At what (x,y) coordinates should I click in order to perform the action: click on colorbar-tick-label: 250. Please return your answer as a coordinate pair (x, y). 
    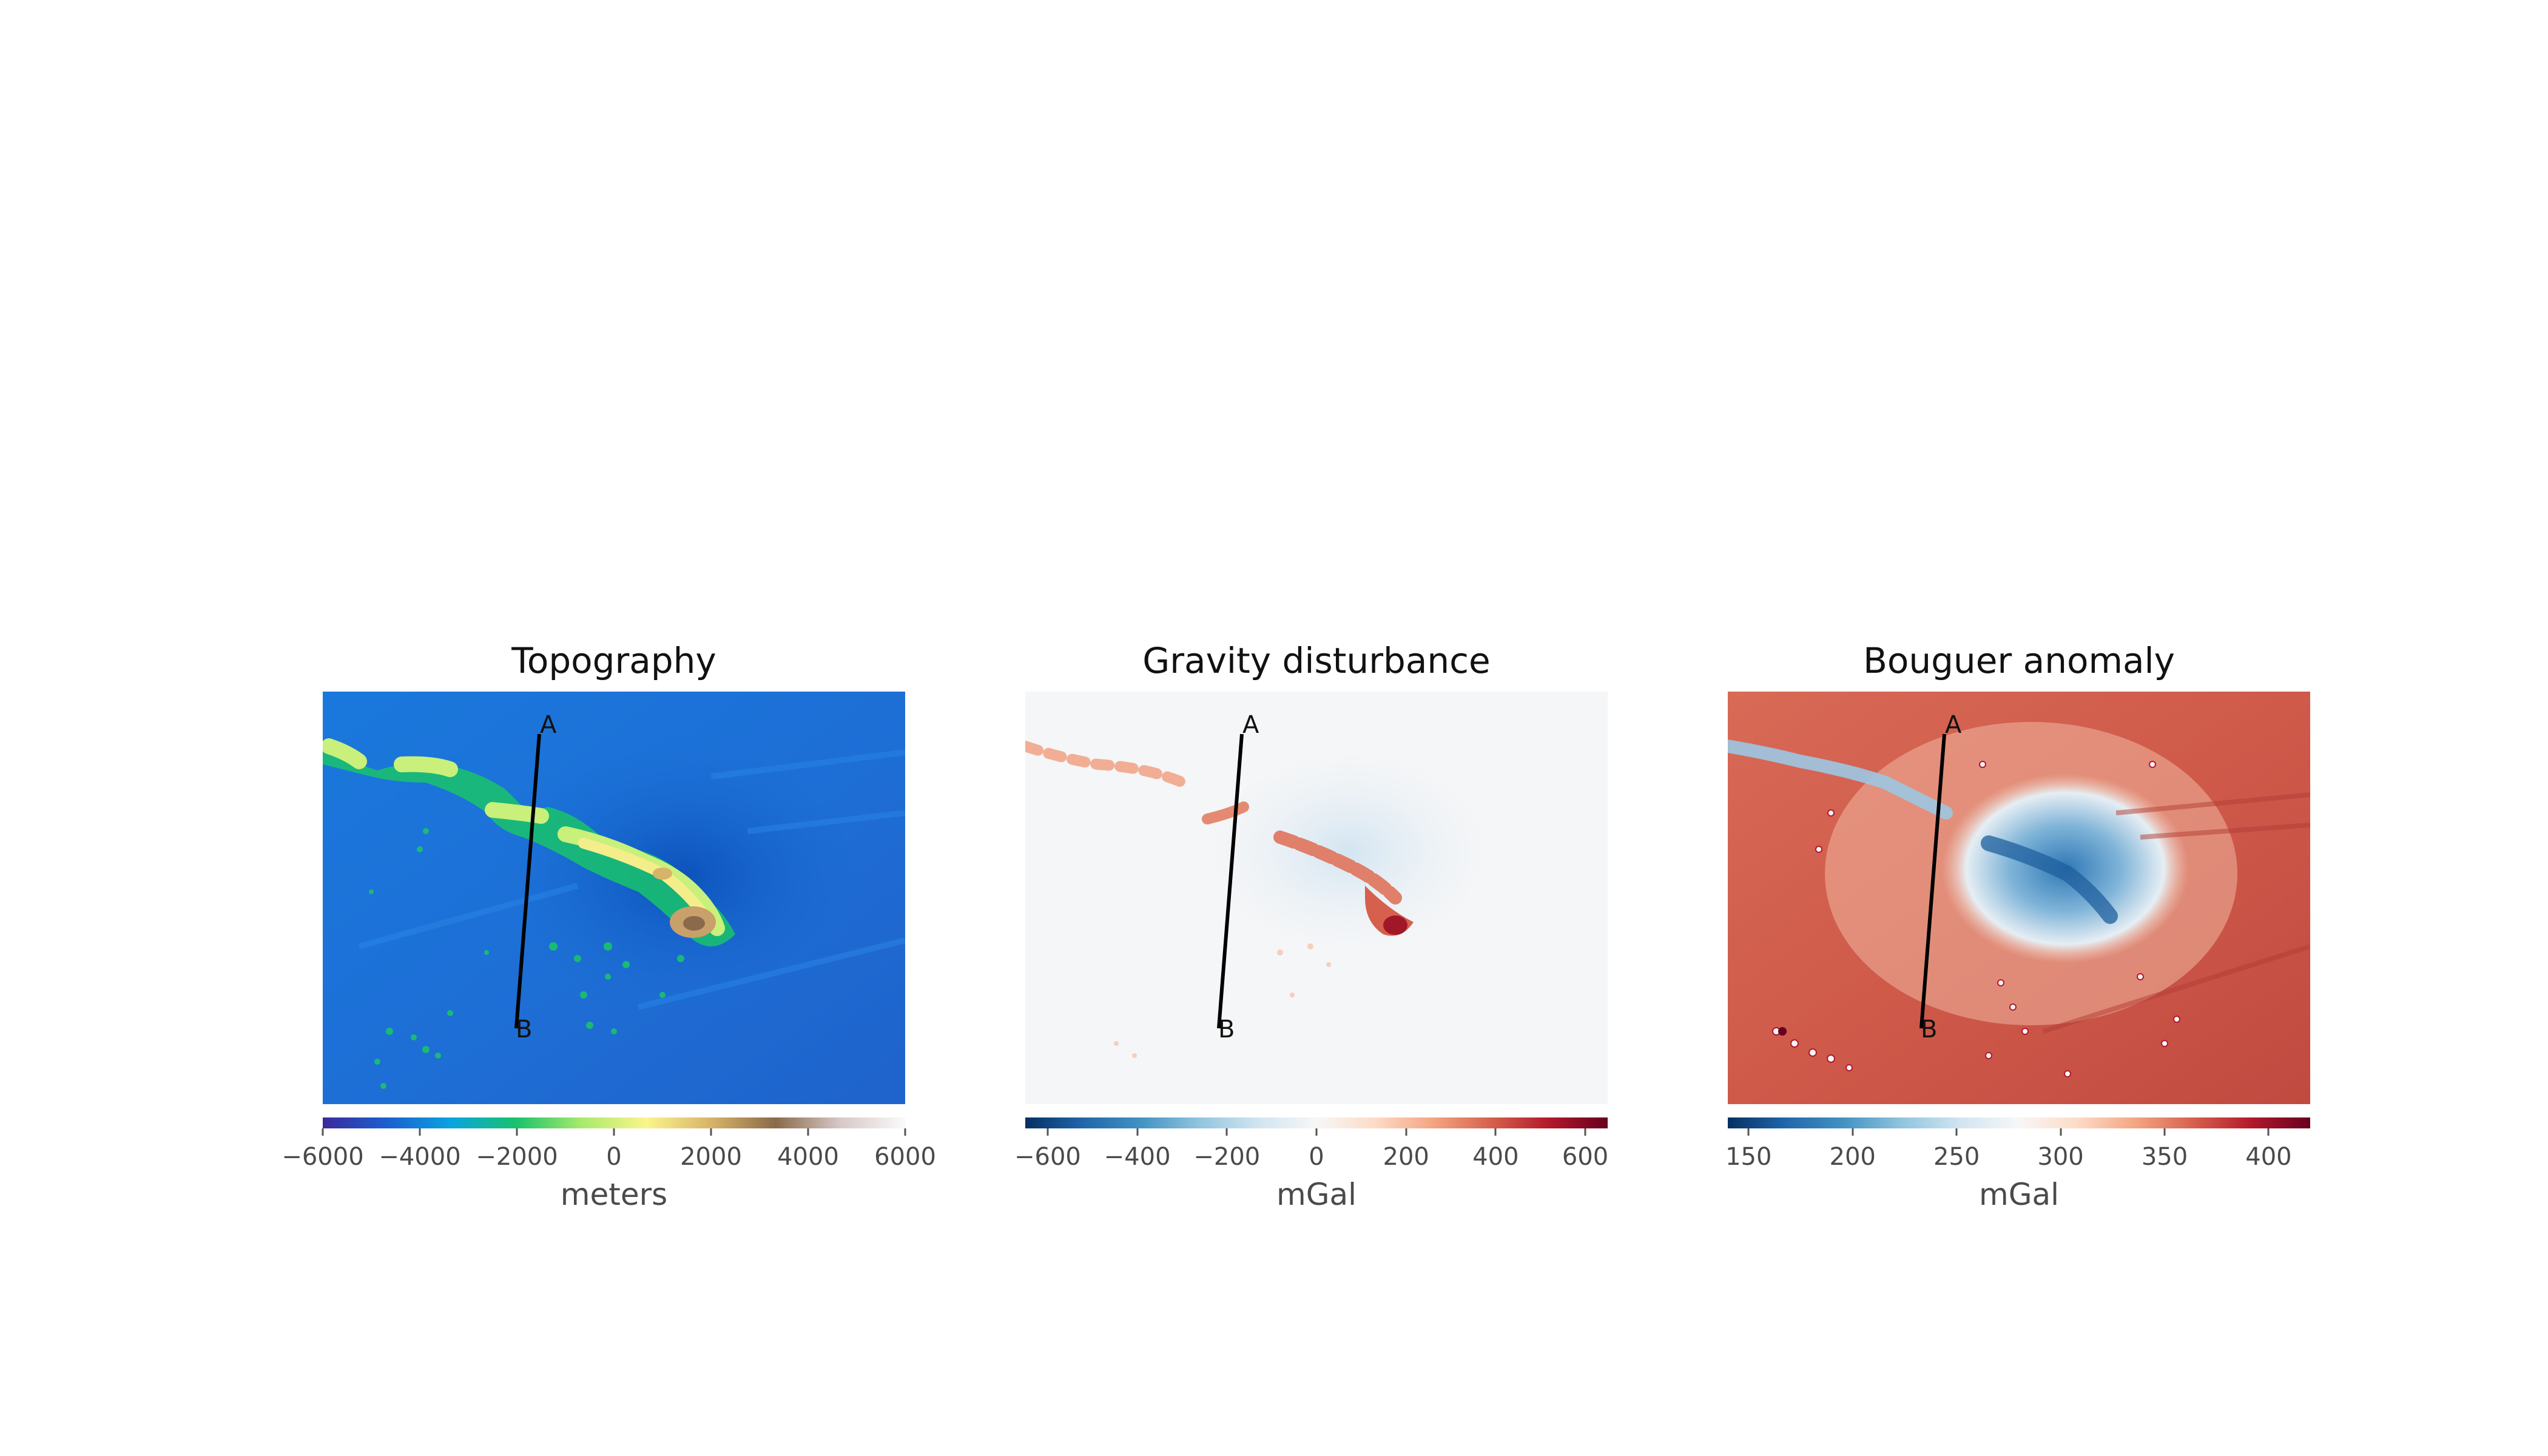
    Looking at the image, I should click on (1956, 1157).